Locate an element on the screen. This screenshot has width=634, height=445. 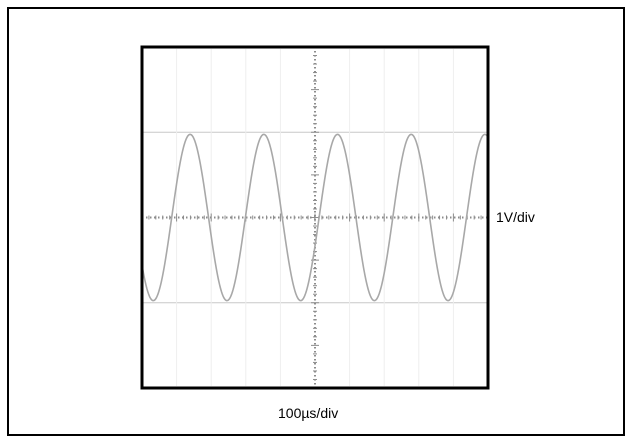
vertical-scale-label: 1V/div is located at coordinates (515, 217).